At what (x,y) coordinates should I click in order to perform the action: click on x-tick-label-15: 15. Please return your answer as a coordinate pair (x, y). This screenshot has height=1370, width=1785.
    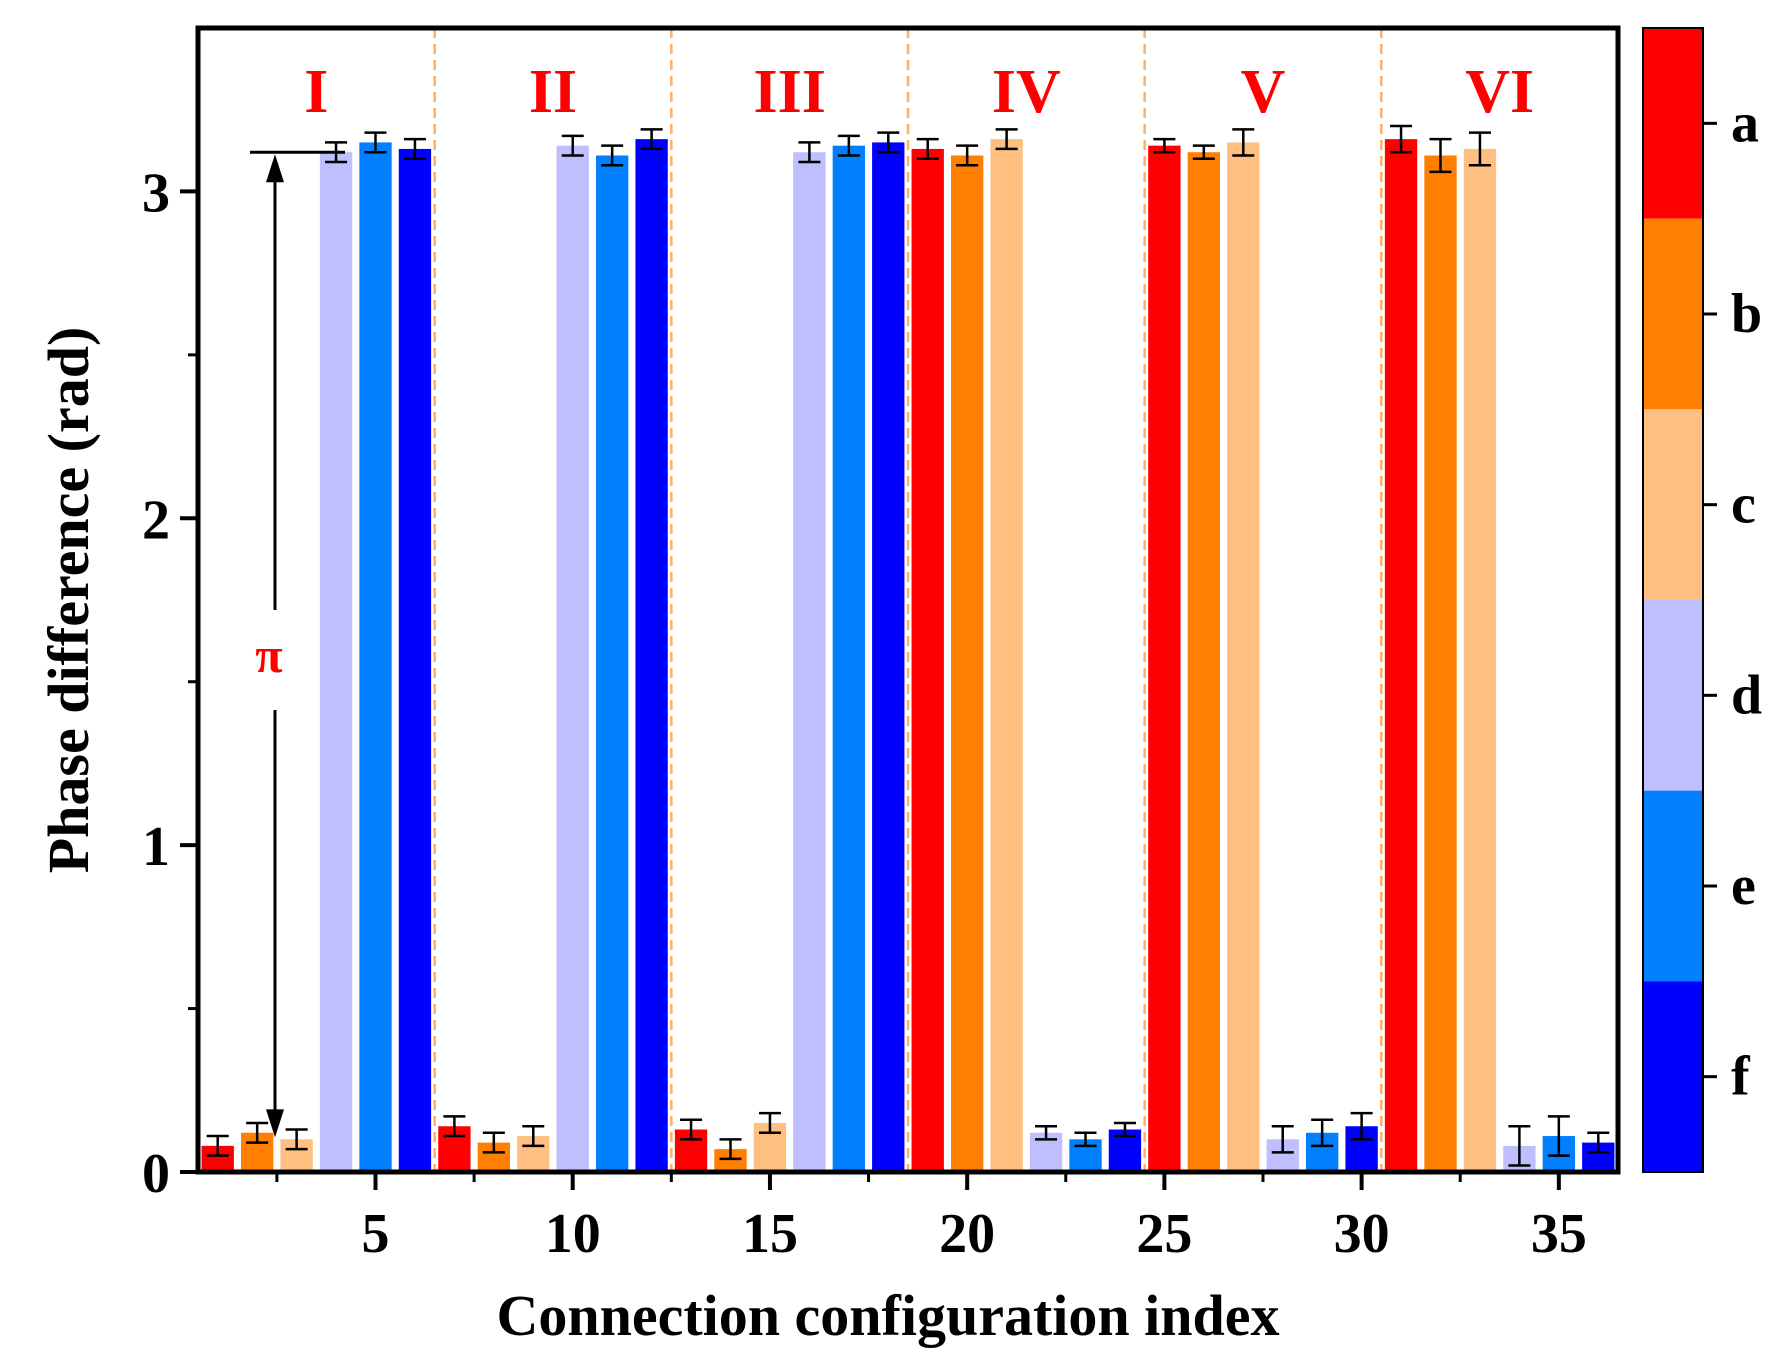
    Looking at the image, I should click on (770, 1234).